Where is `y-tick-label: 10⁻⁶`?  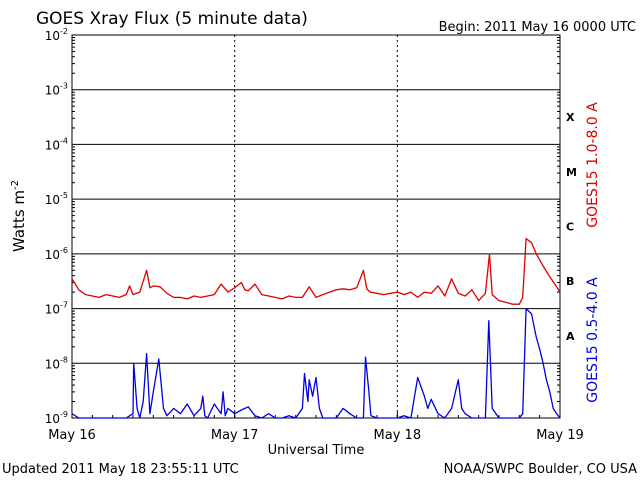
y-tick-label: 10⁻⁶ is located at coordinates (56, 254).